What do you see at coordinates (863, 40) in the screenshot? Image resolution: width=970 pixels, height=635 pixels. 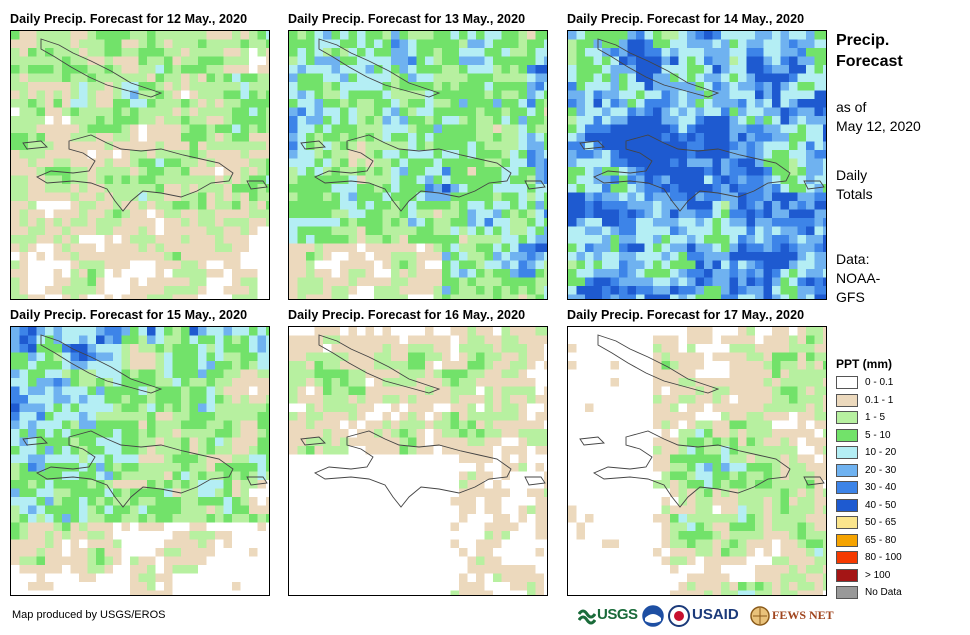 I see `side-title-line1: Precip.` at bounding box center [863, 40].